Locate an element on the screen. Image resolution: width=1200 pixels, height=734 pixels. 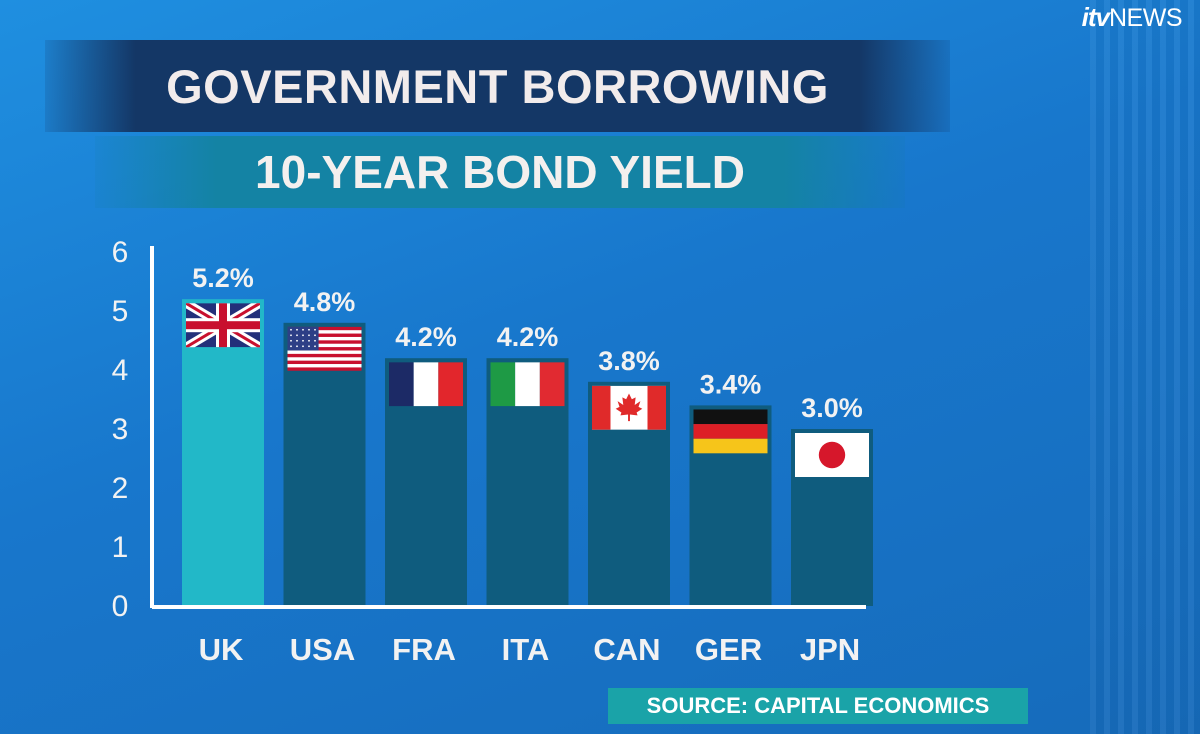
italy-flag-icon is located at coordinates (527, 384).